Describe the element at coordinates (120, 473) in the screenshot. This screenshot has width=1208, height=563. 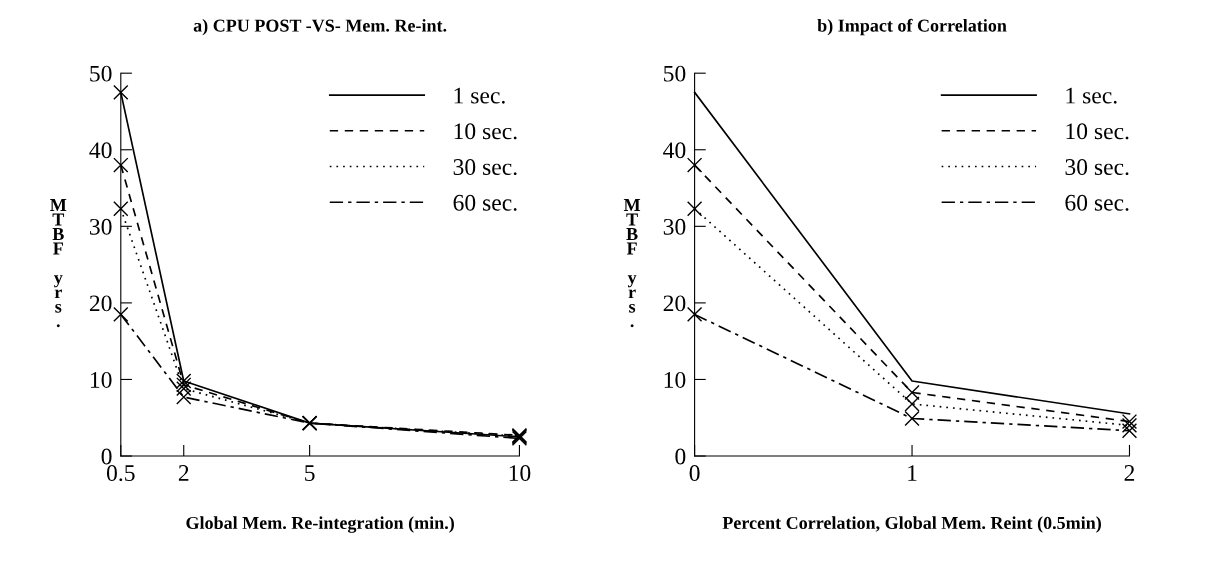
I see `x-tick-label: 0.5` at that location.